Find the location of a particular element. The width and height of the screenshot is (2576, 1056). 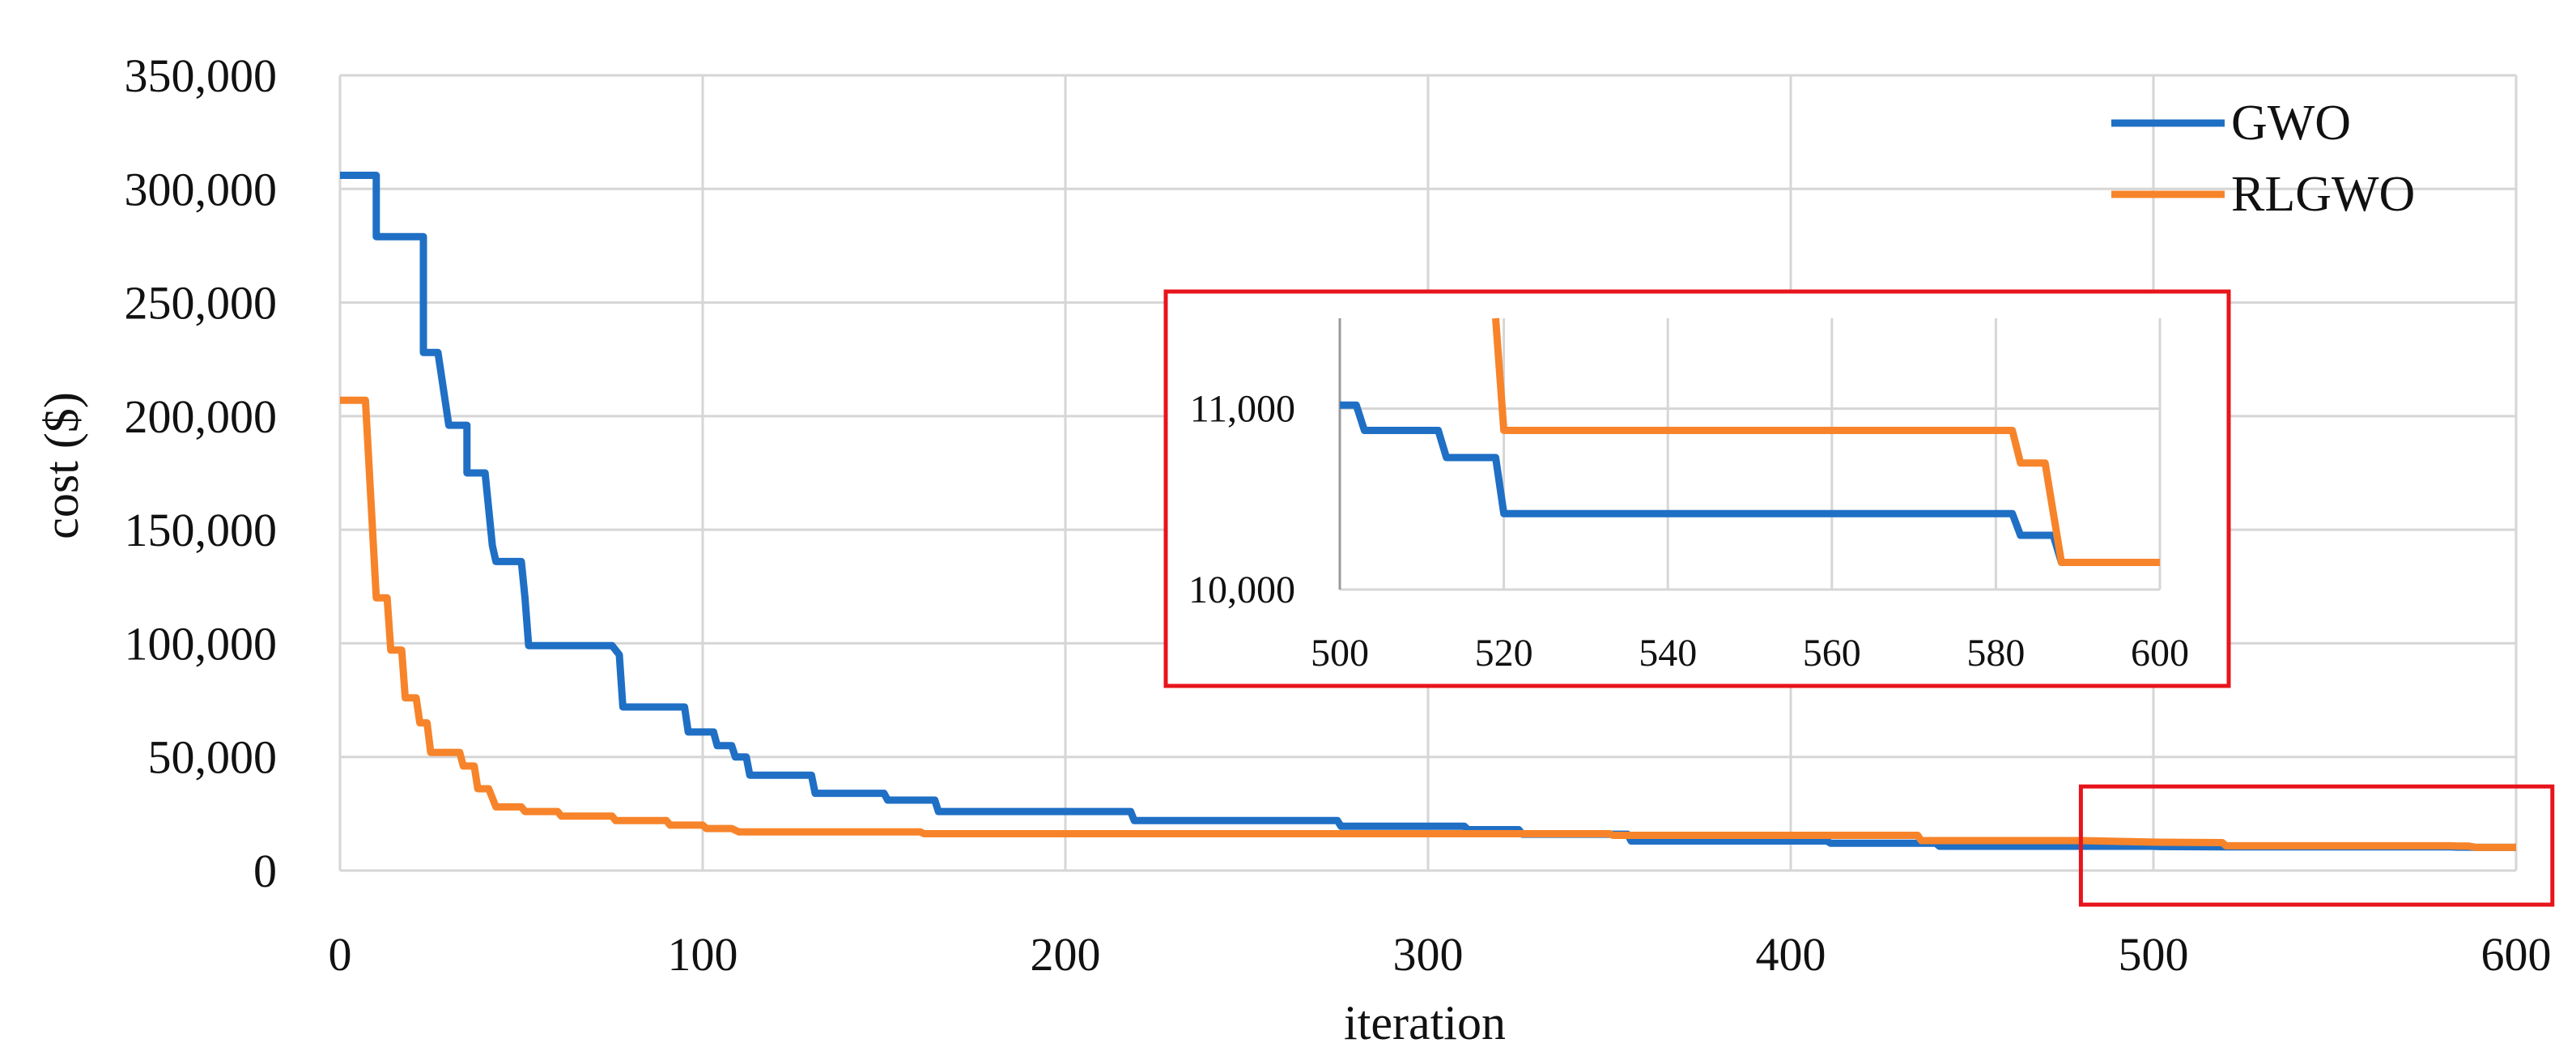

main-y-tick-label: 250,000 is located at coordinates (201, 303).